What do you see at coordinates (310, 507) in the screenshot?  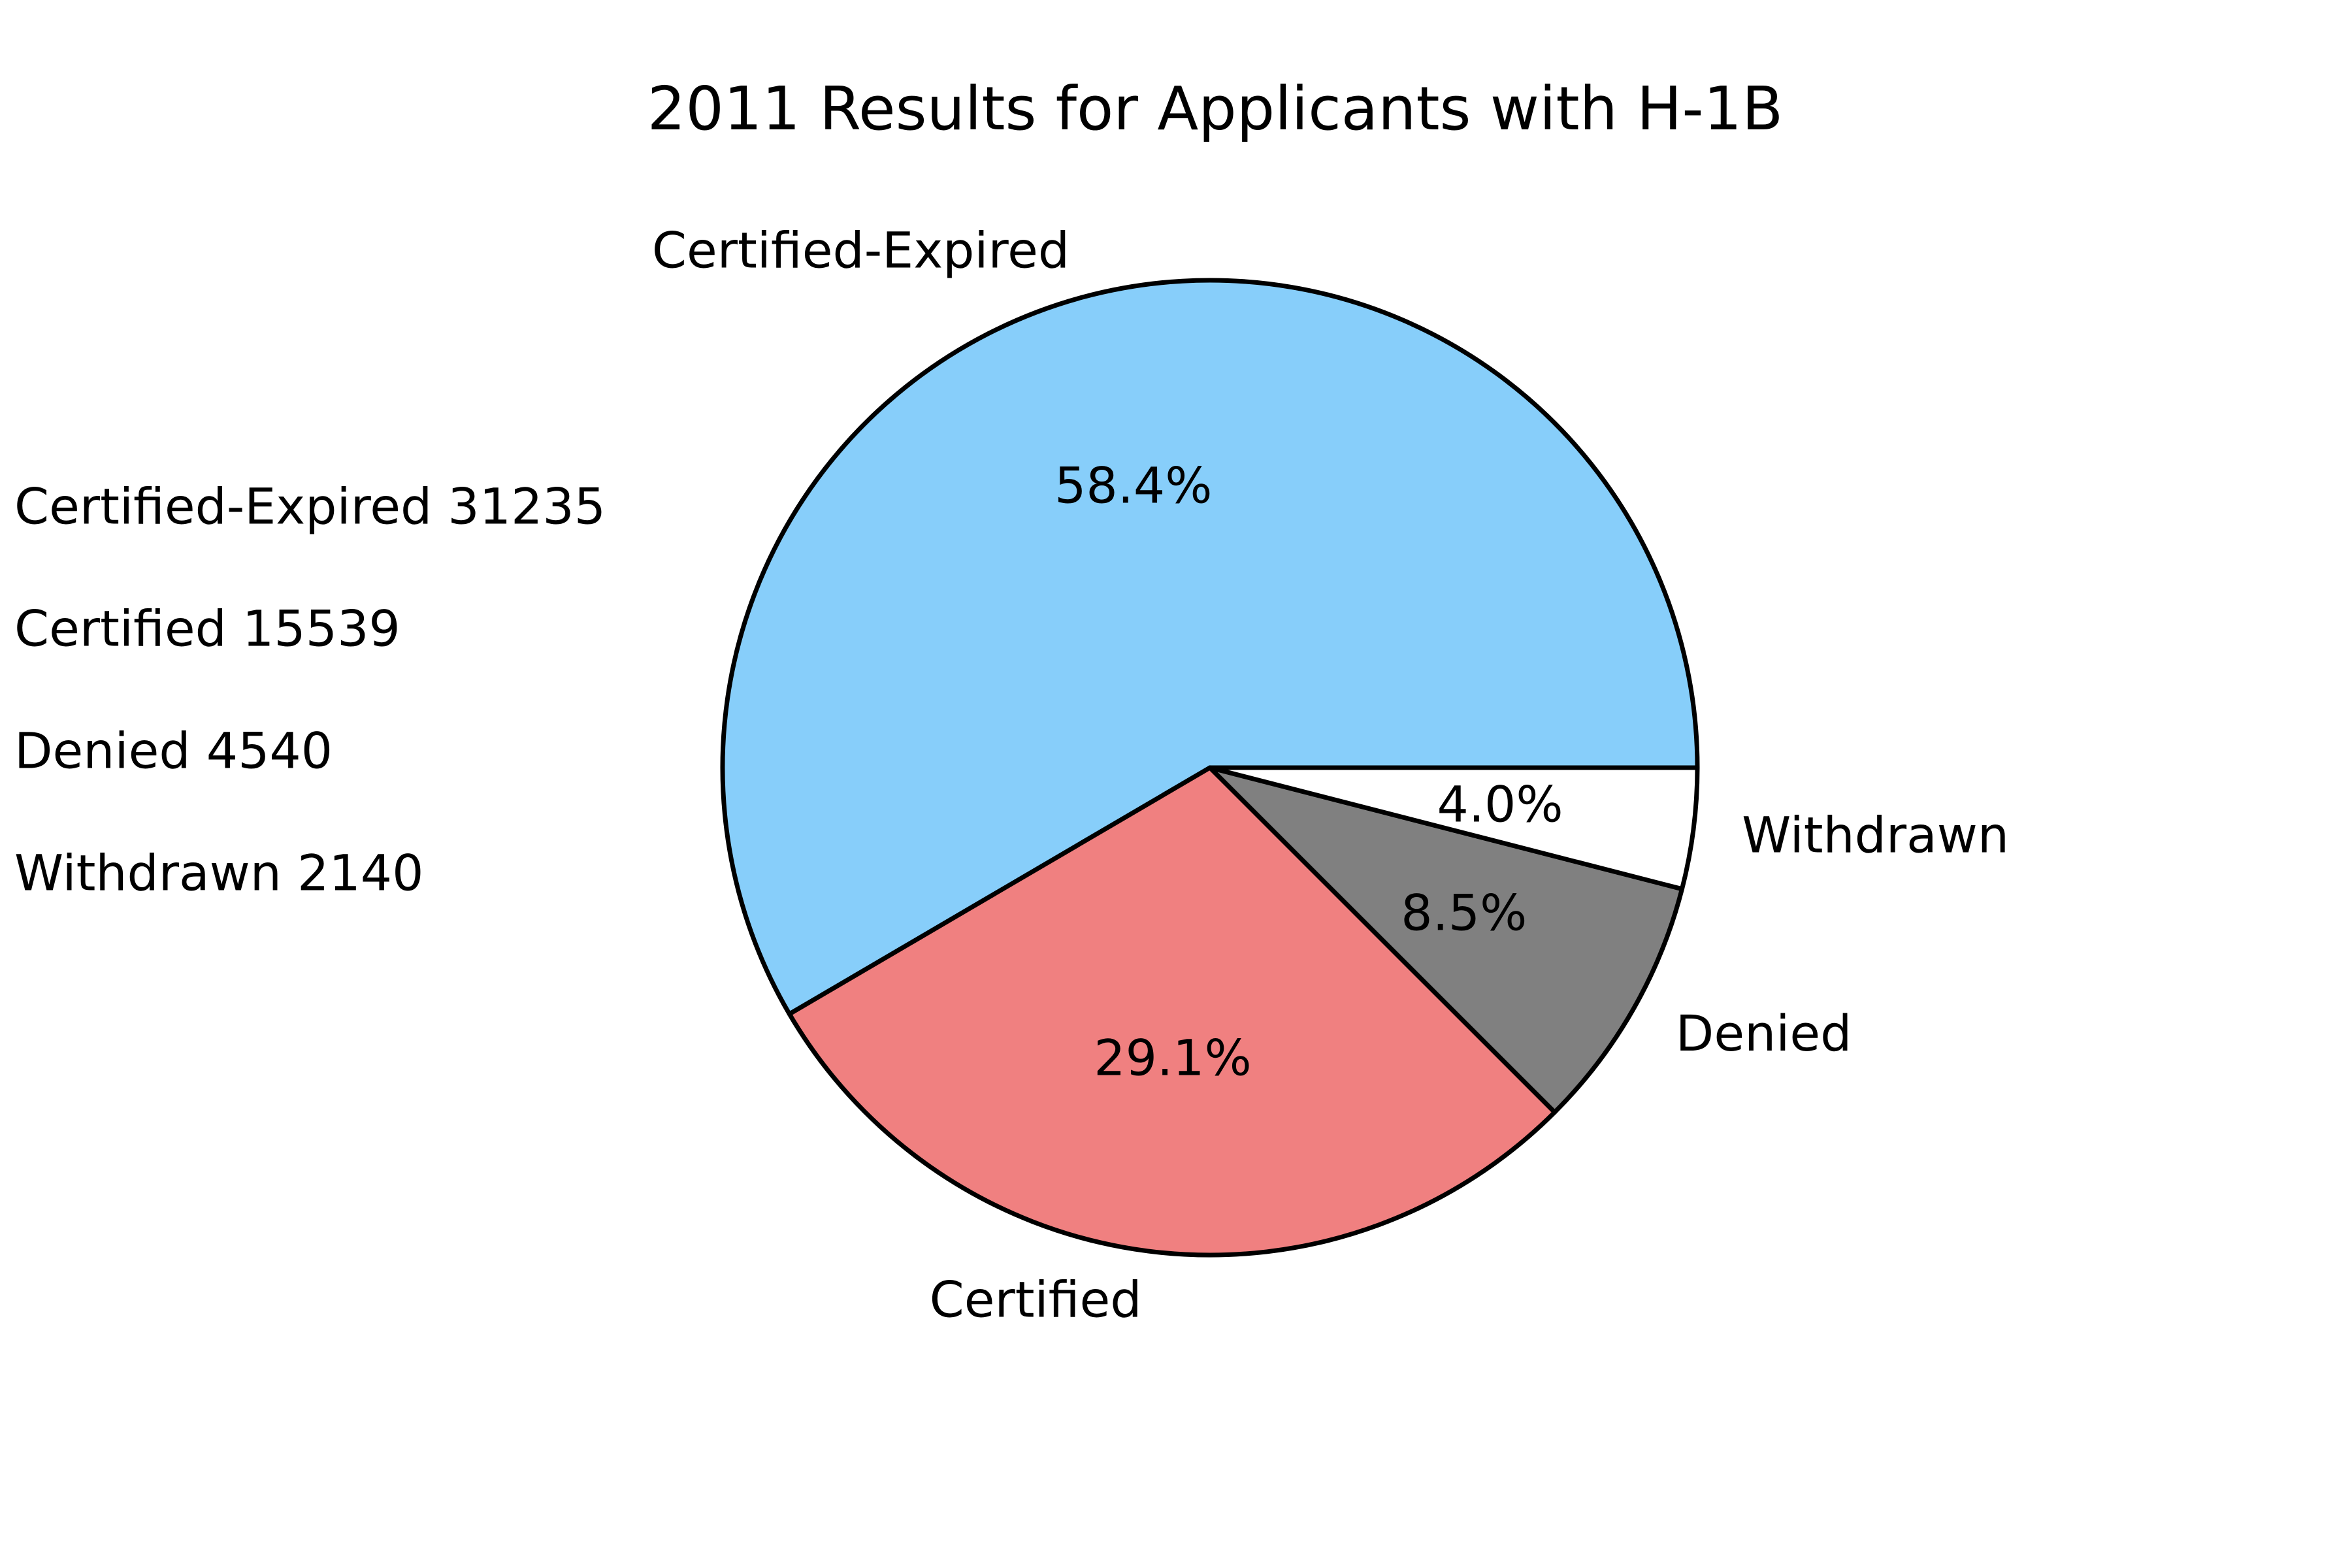 I see `side-note-item: Certified-Expired 31235` at bounding box center [310, 507].